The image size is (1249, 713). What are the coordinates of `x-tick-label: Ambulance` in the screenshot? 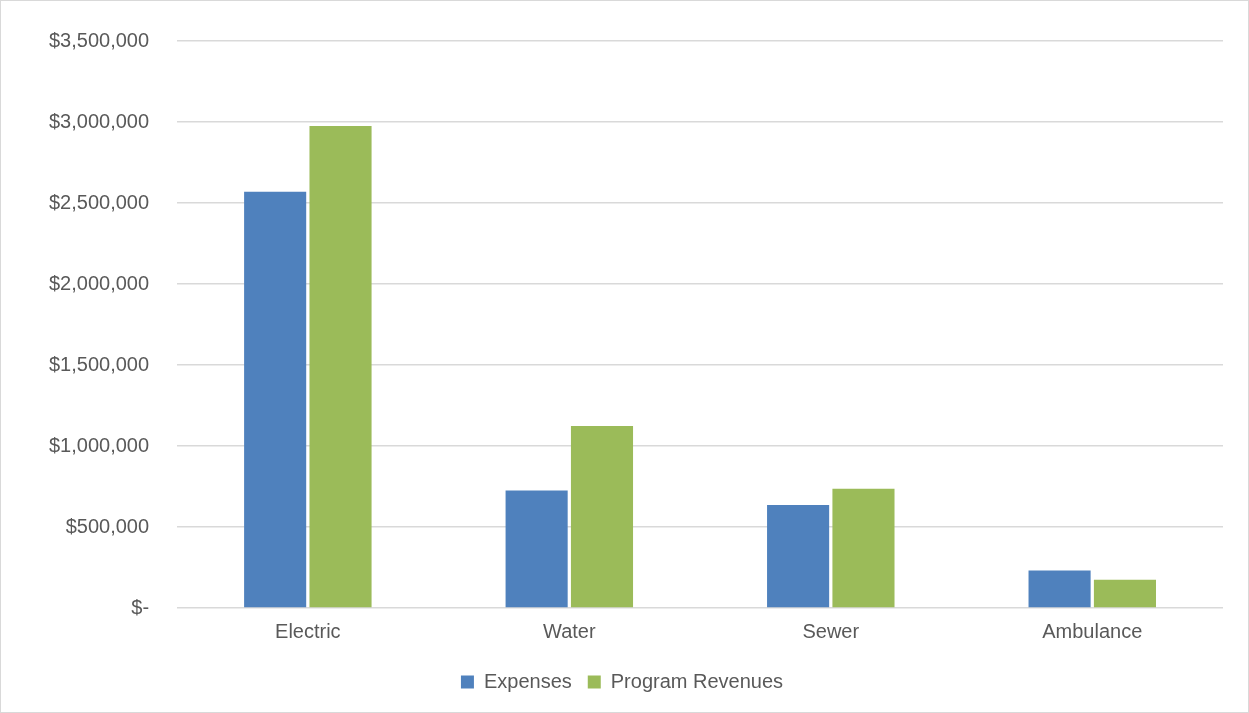 It's located at (1092, 630).